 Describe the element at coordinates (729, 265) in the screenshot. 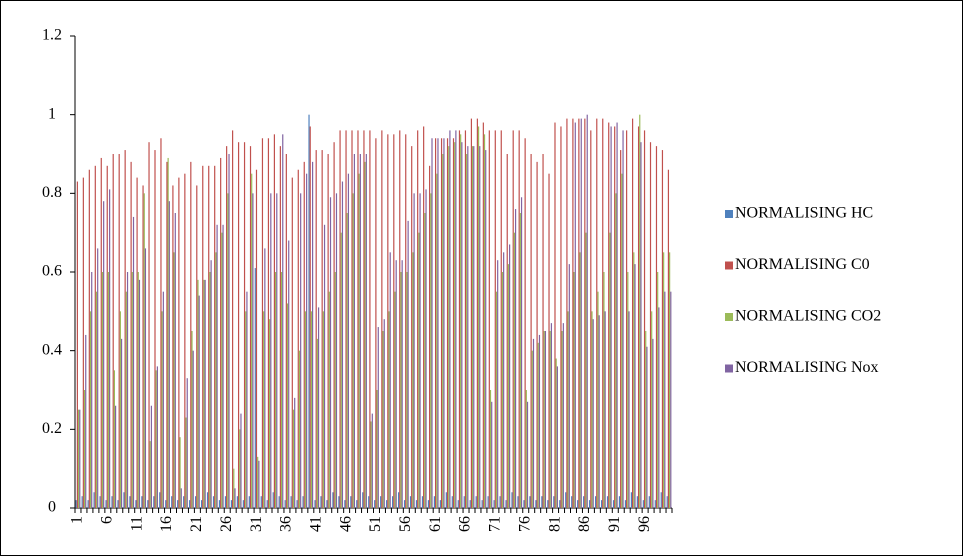

I see `legend-swatch` at that location.